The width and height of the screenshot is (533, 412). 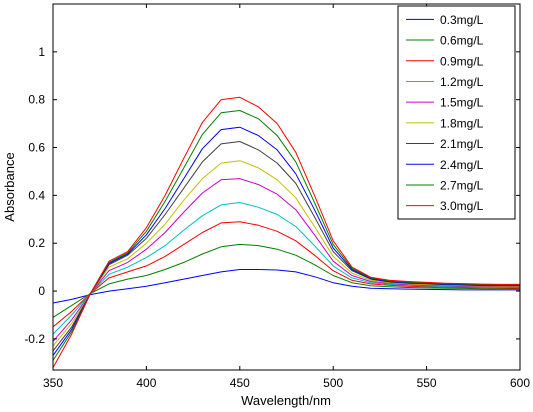 I want to click on legend-label-1: 0.3mg/L, so click(x=462, y=20).